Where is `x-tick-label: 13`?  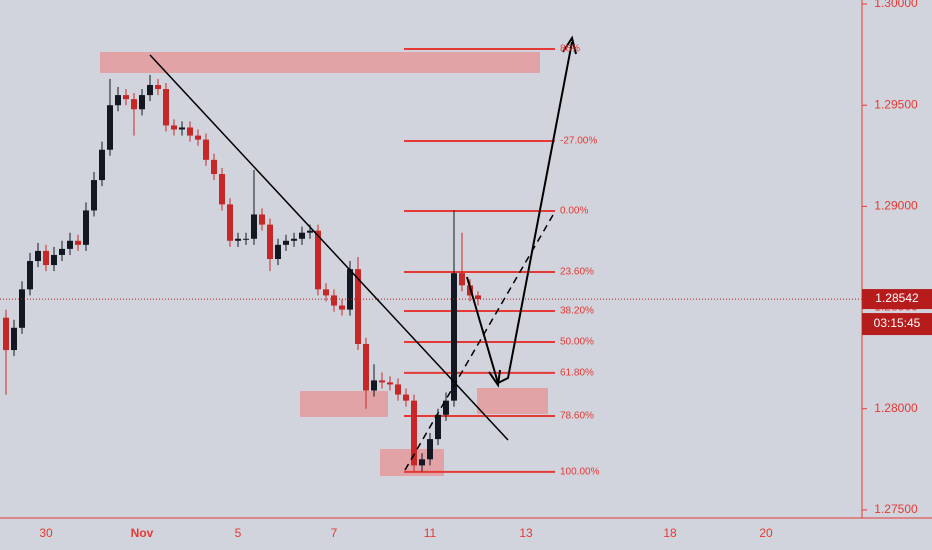
x-tick-label: 13 is located at coordinates (526, 533).